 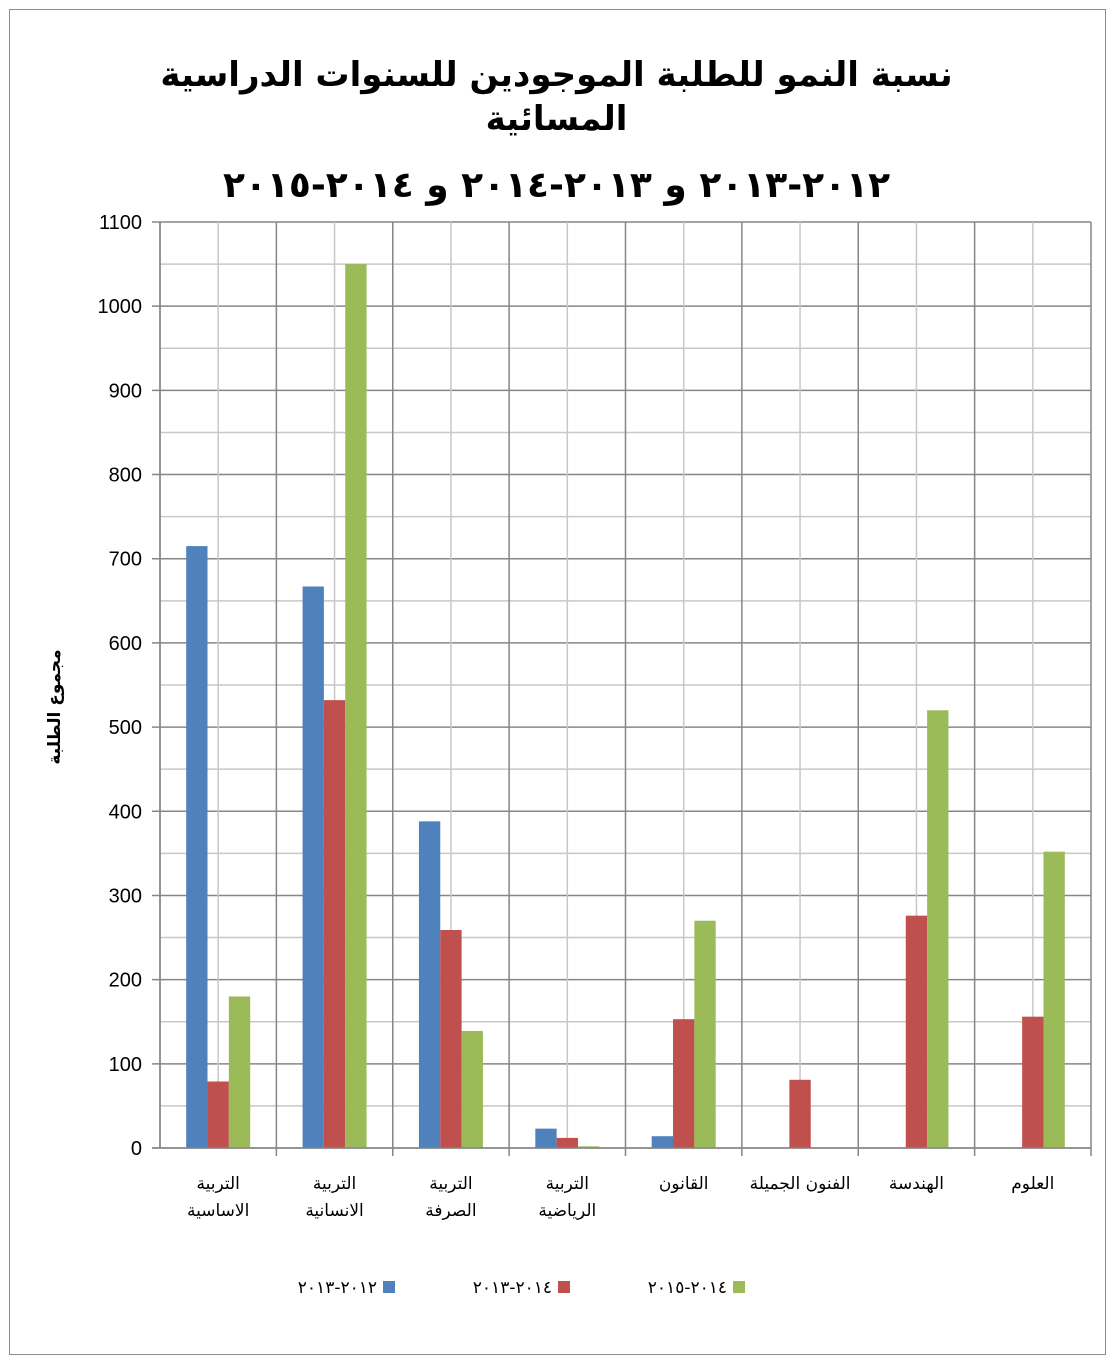 What do you see at coordinates (136, 1149) in the screenshot?
I see `y-tick-label: 0` at bounding box center [136, 1149].